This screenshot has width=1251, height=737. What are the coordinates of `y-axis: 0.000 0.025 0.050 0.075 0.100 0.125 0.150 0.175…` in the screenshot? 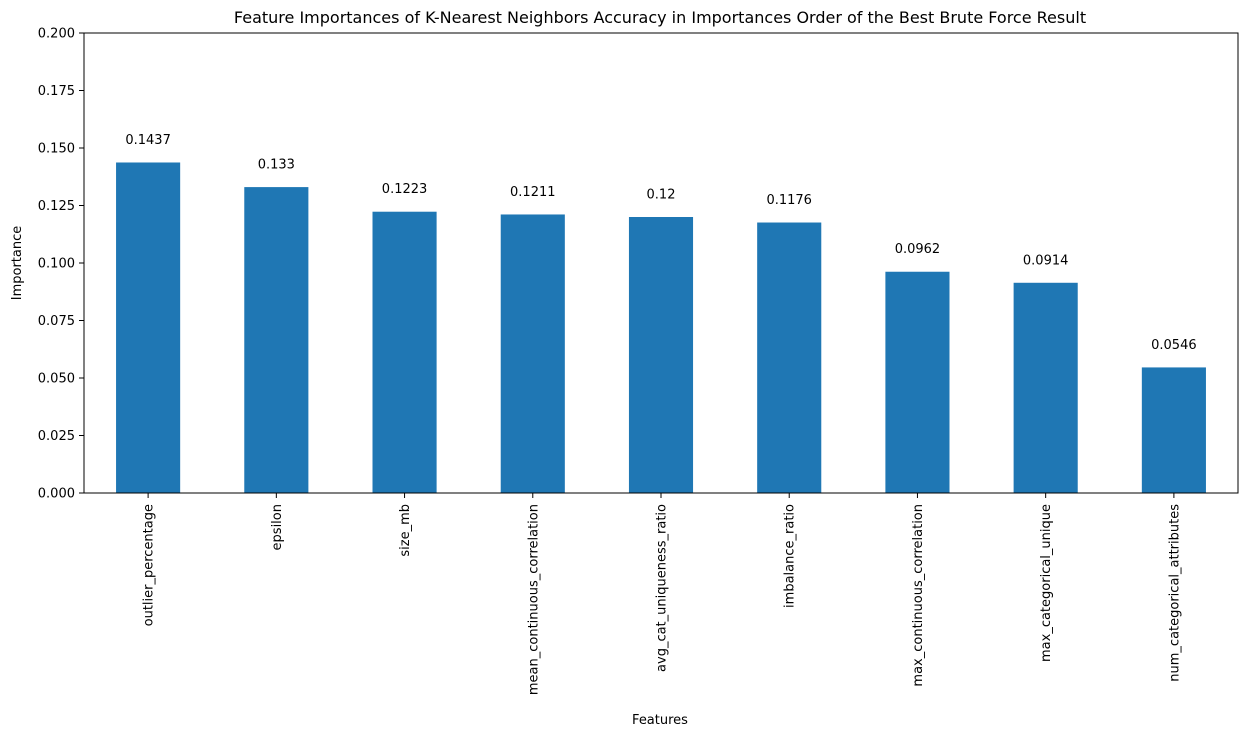 It's located at (61, 264).